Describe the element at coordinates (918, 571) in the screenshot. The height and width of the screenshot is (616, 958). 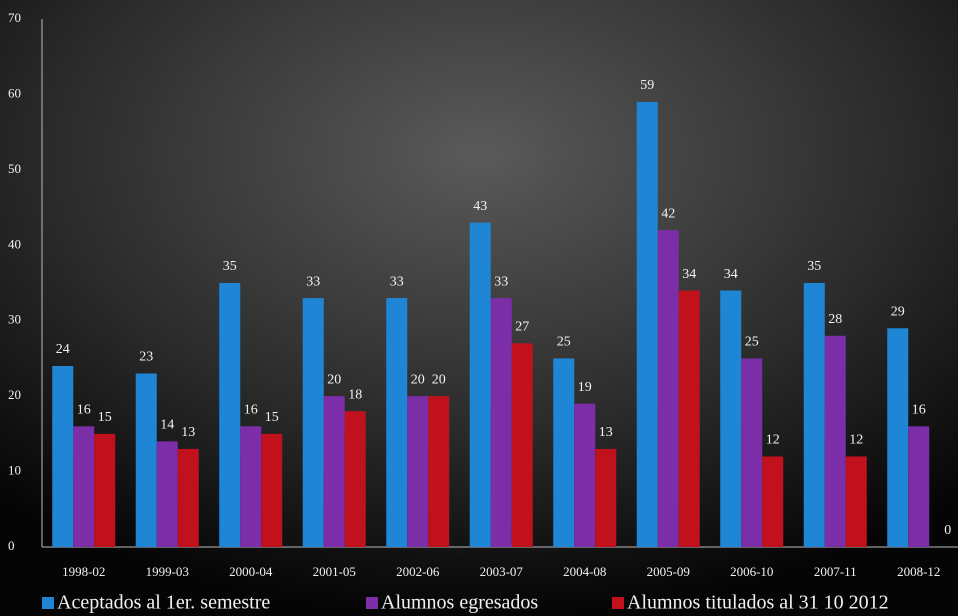
I see `x-tick-label: 2008-12` at that location.